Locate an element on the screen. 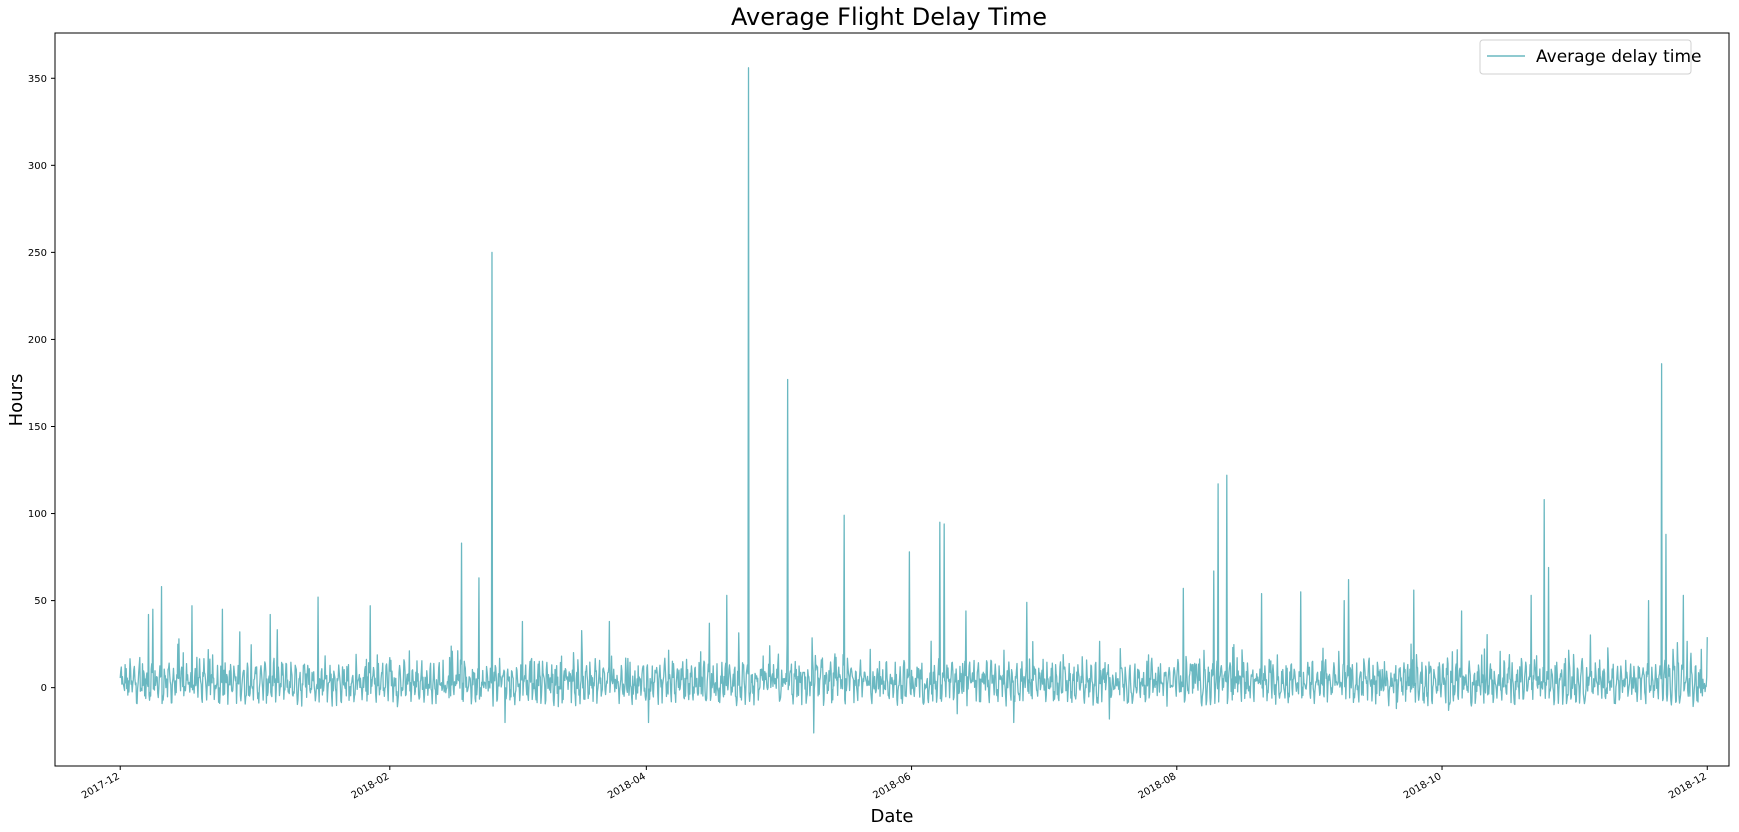 The image size is (1739, 832). y-tick-label: 200 is located at coordinates (37, 340).